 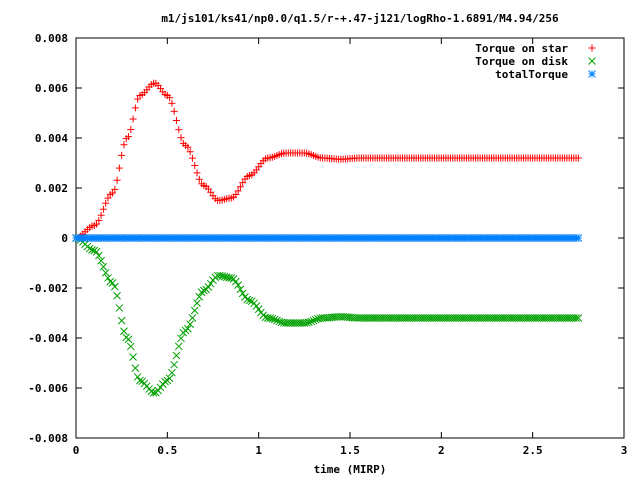 What do you see at coordinates (51, 88) in the screenshot?
I see `y-tick-label: 0.006` at bounding box center [51, 88].